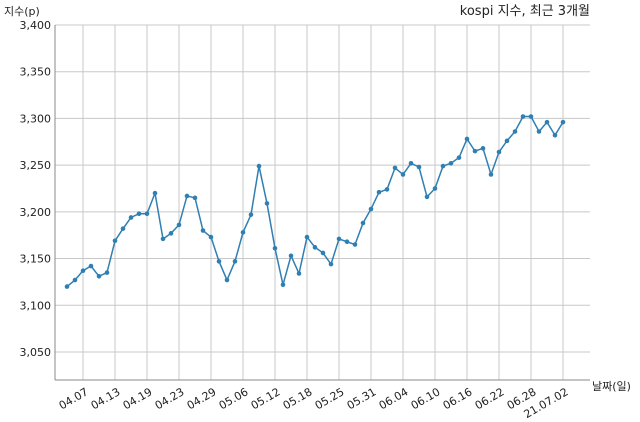 This screenshot has width=640, height=422. I want to click on y-tick-label: 3,350, so click(36, 72).